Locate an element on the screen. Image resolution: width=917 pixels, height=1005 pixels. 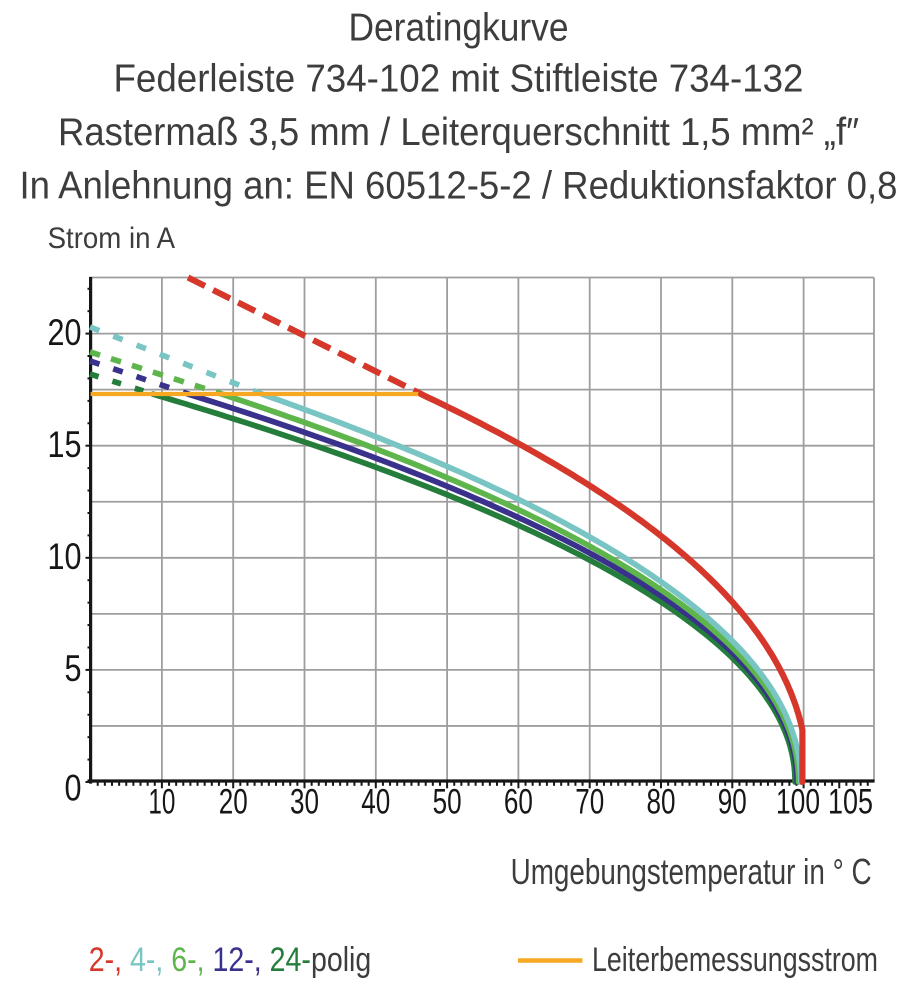
svg-text: 90 is located at coordinates (732, 801).